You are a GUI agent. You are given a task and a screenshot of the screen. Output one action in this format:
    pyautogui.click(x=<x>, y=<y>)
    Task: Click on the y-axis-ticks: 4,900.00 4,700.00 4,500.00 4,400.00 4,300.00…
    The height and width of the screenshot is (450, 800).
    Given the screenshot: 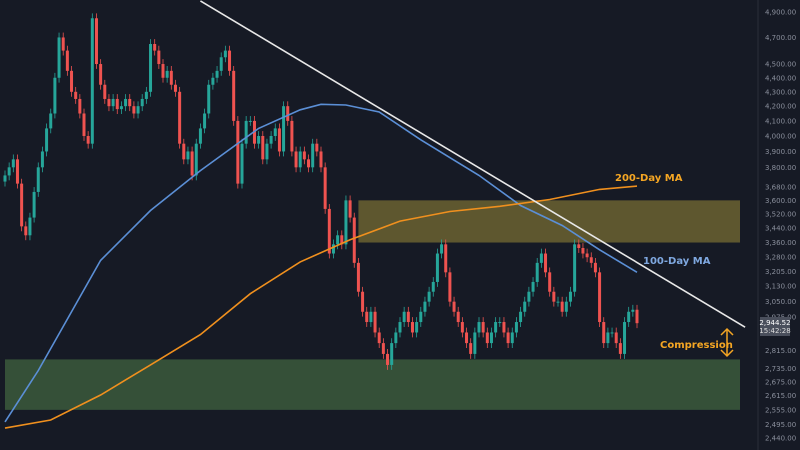 What is the action you would take?
    pyautogui.click(x=780, y=226)
    